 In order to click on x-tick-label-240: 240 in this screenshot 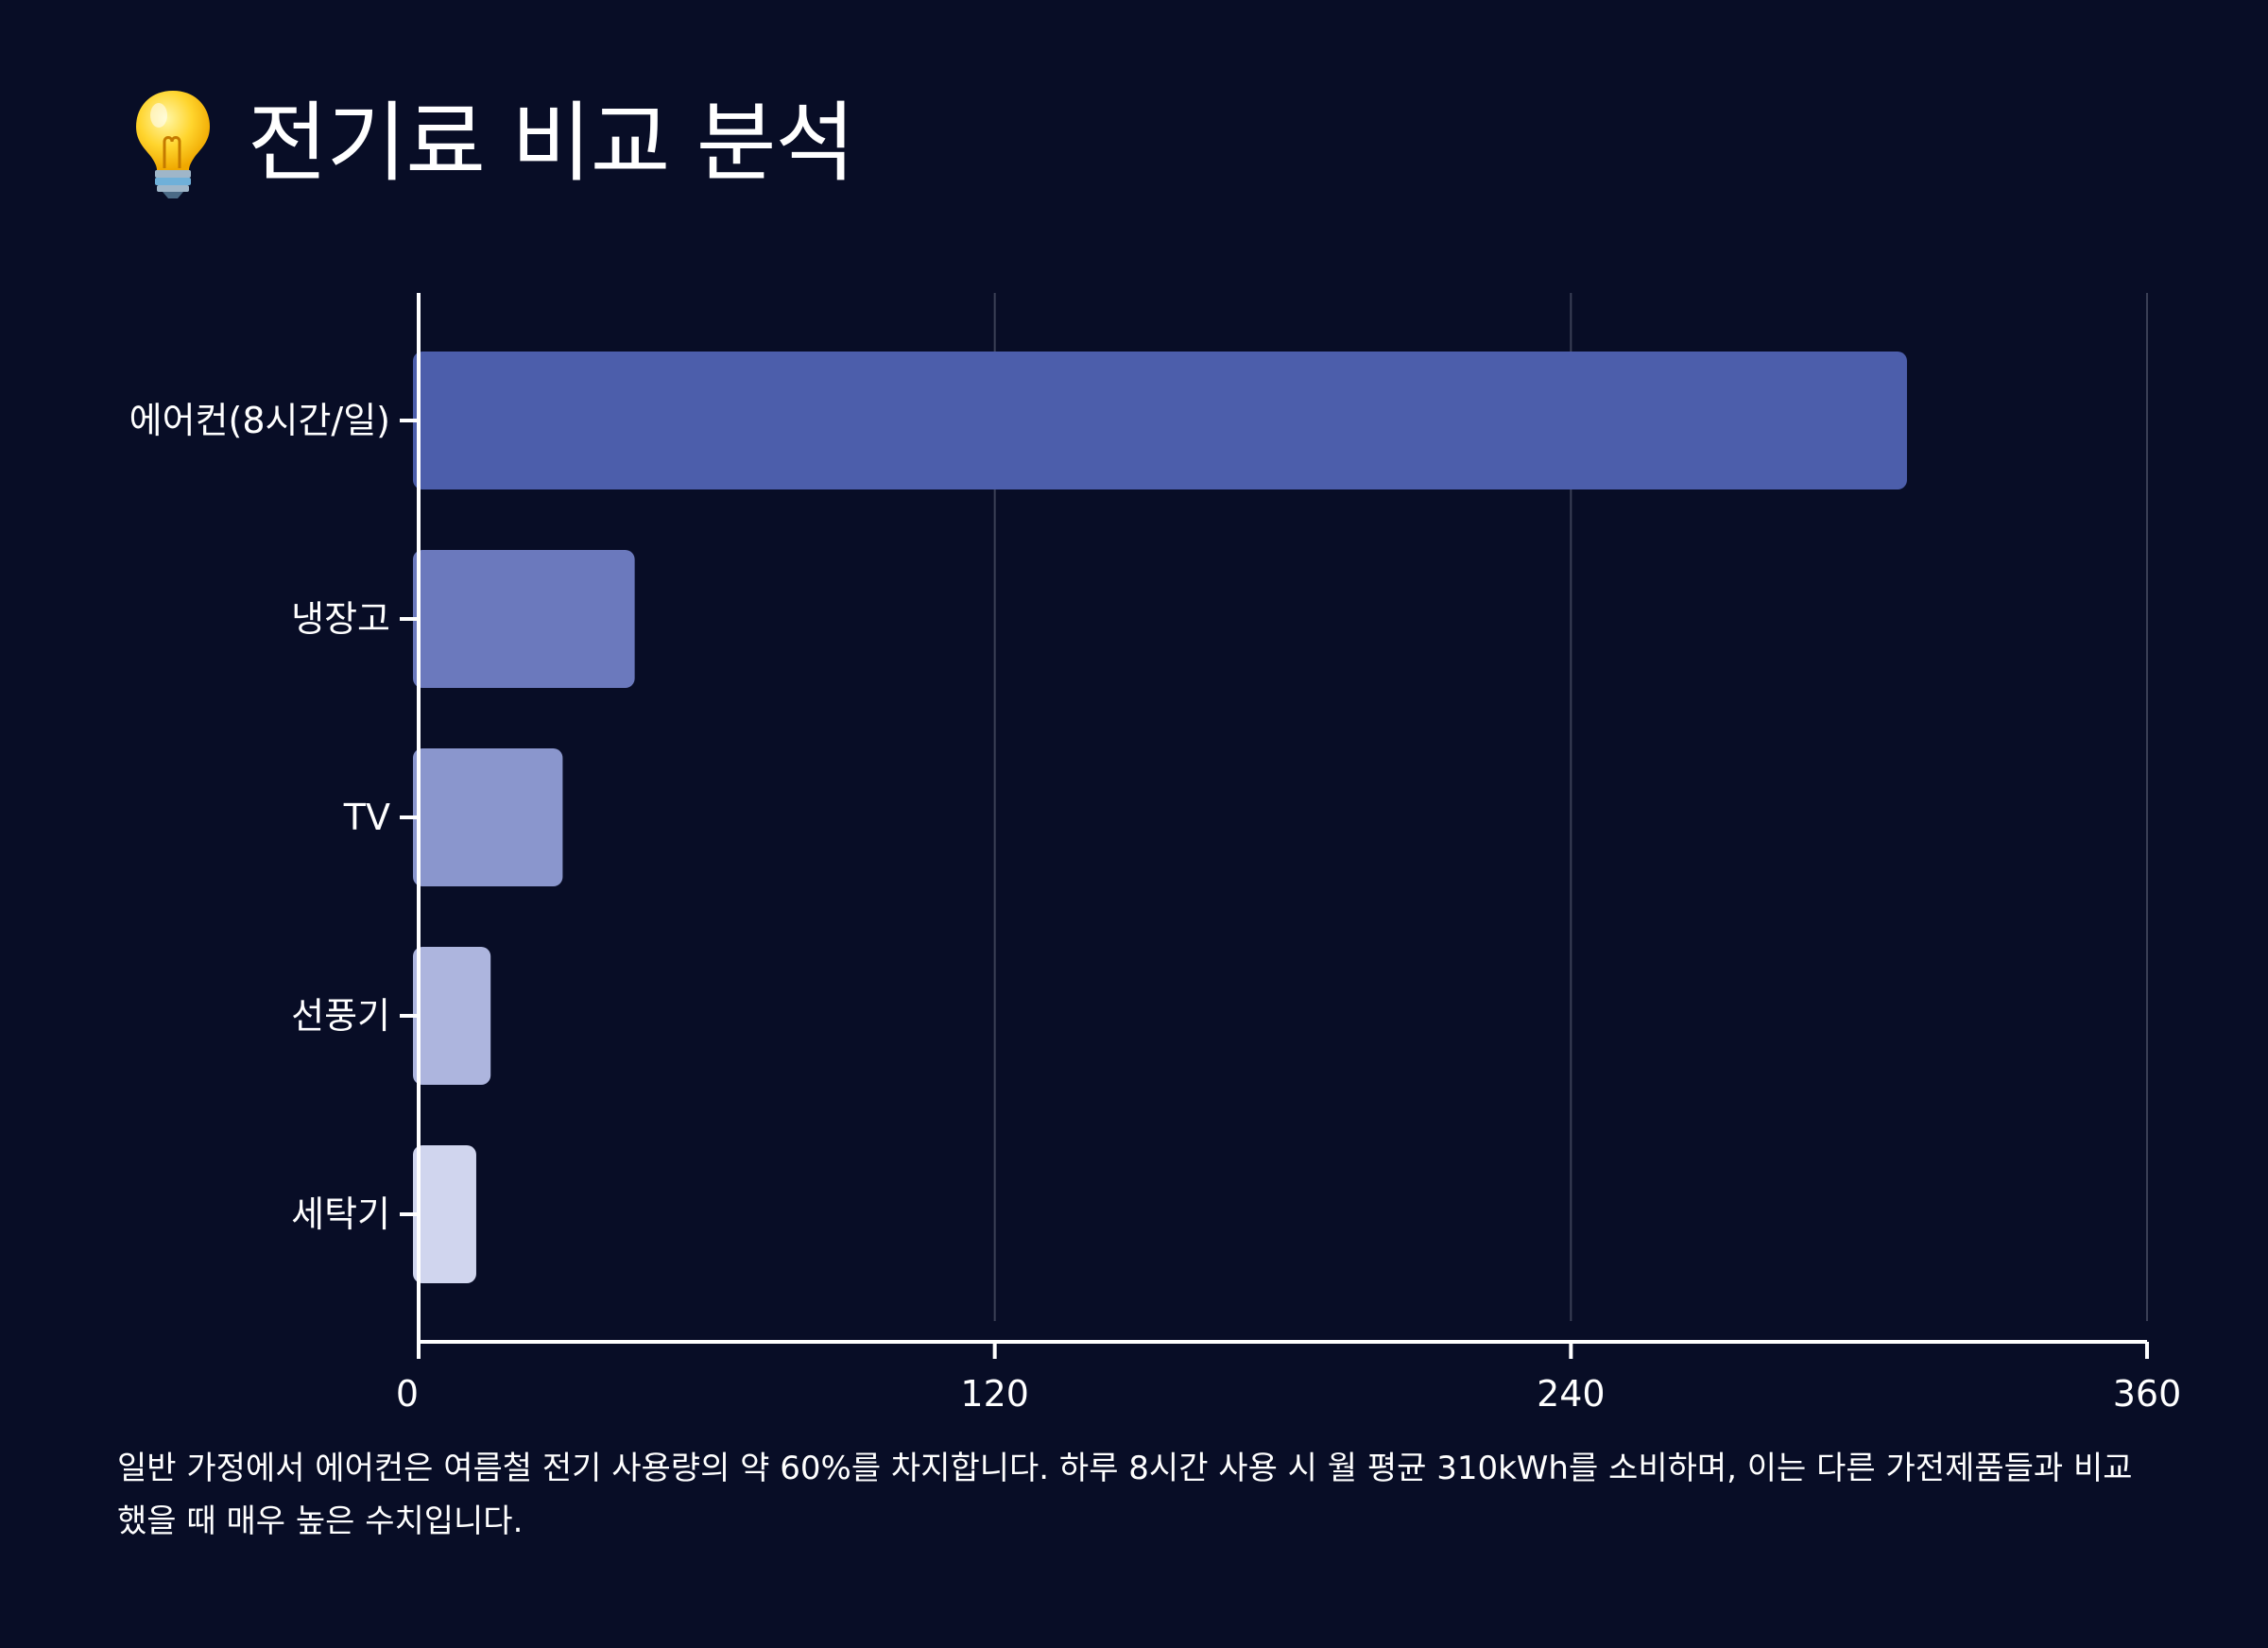, I will do `click(1571, 1394)`.